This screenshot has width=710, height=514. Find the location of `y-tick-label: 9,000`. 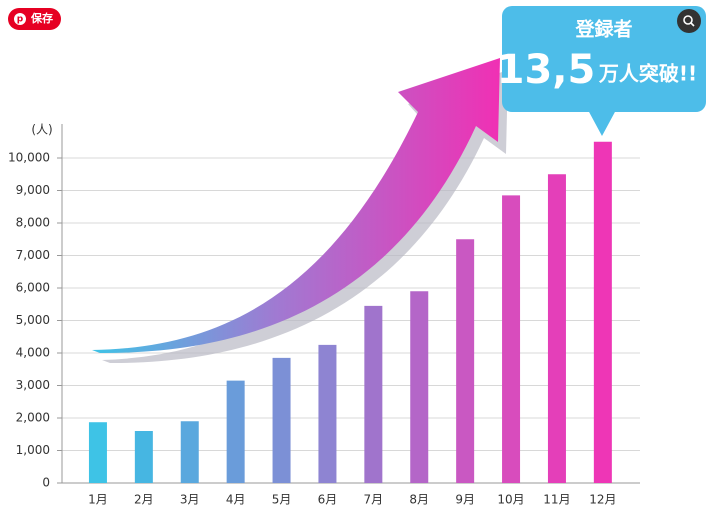

y-tick-label: 9,000 is located at coordinates (33, 190).